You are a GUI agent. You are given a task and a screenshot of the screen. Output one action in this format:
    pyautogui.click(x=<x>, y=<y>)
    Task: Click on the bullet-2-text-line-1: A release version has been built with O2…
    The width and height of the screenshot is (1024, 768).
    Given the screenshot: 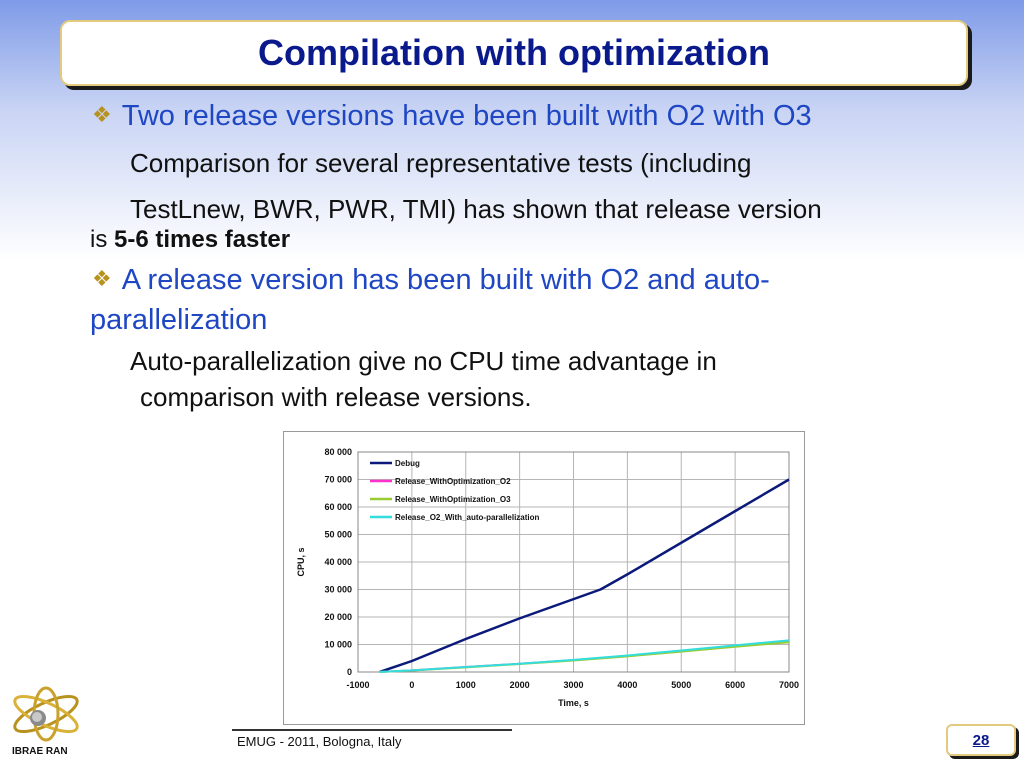 What is the action you would take?
    pyautogui.click(x=445, y=280)
    